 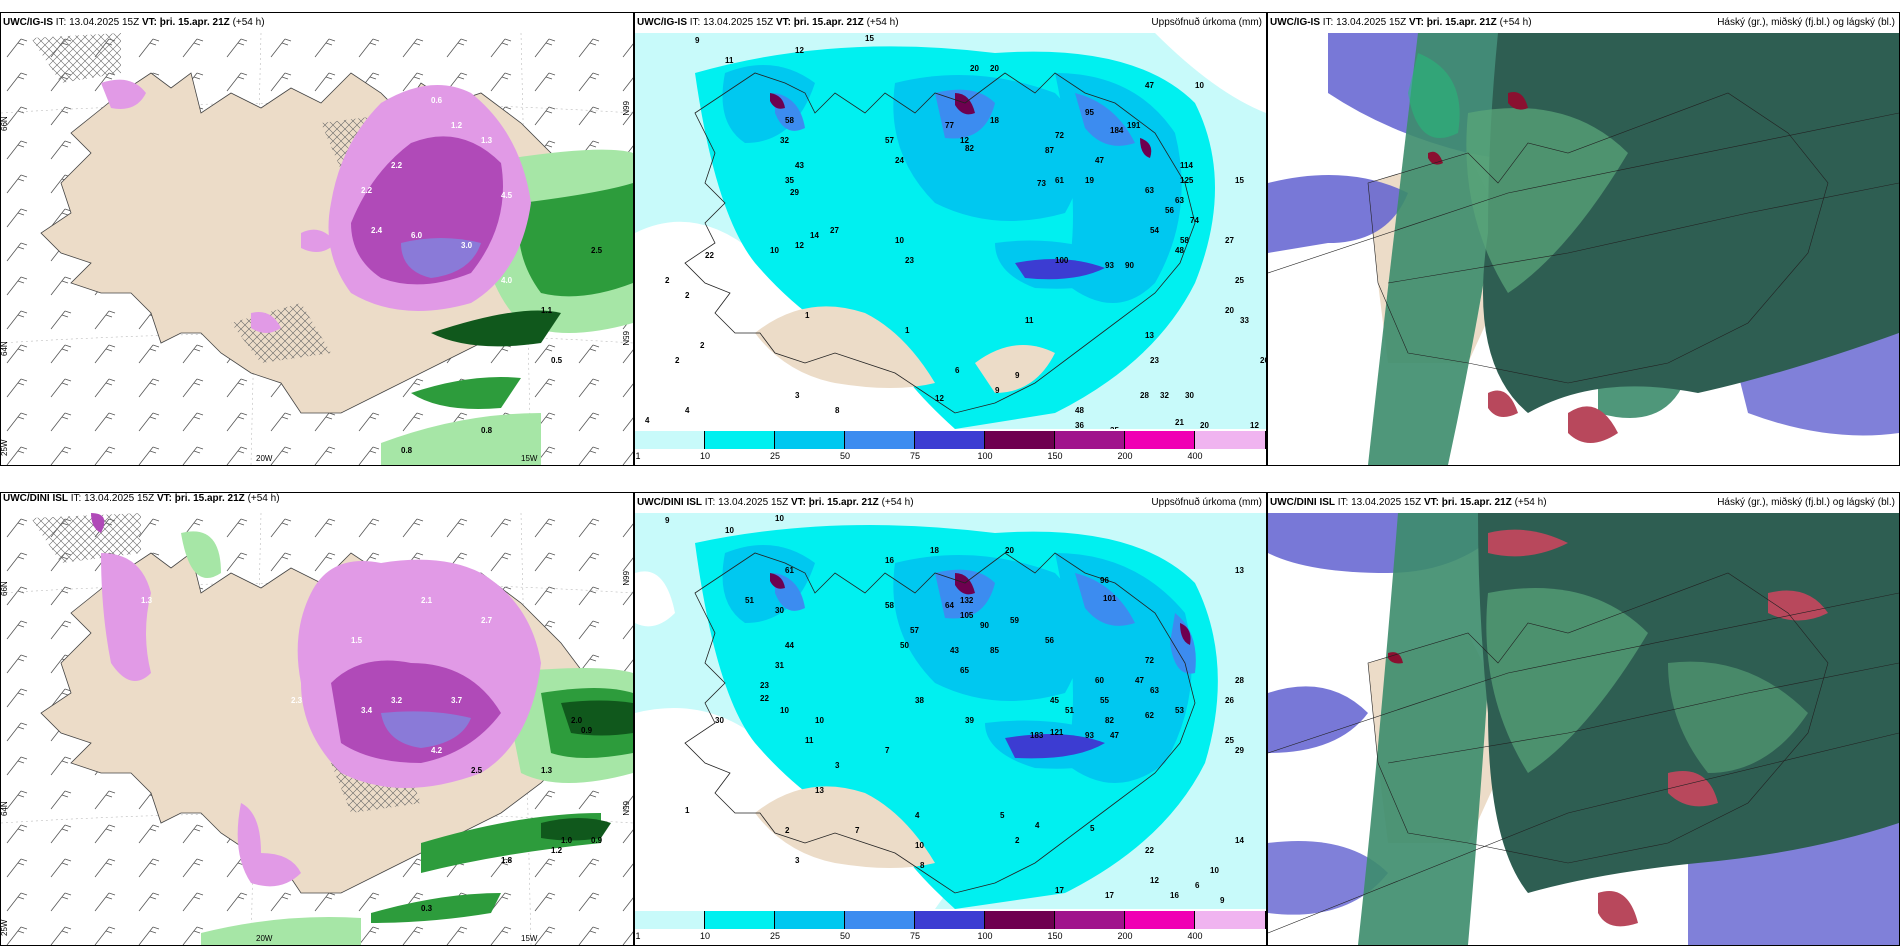 I want to click on svg-text: 73, so click(x=1041, y=183).